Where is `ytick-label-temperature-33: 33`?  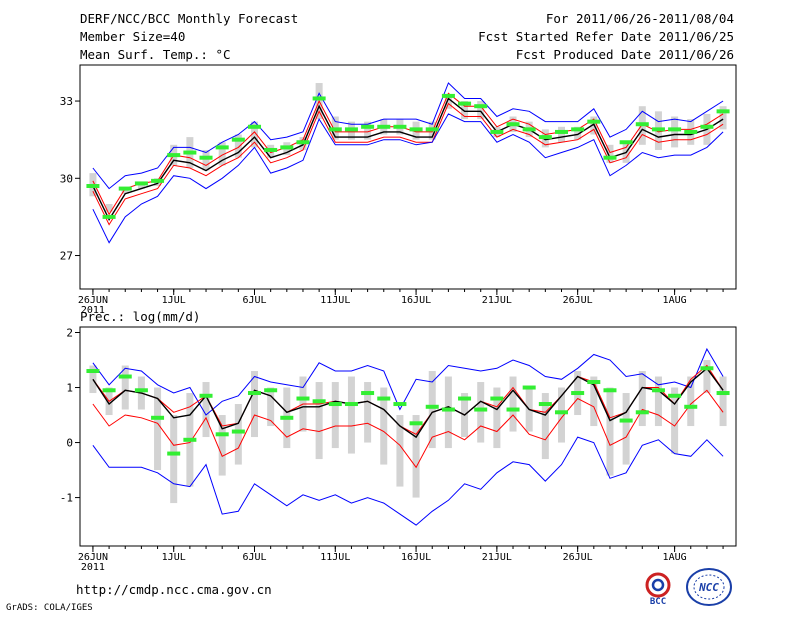
ytick-label-temperature-33: 33 is located at coordinates (66, 101).